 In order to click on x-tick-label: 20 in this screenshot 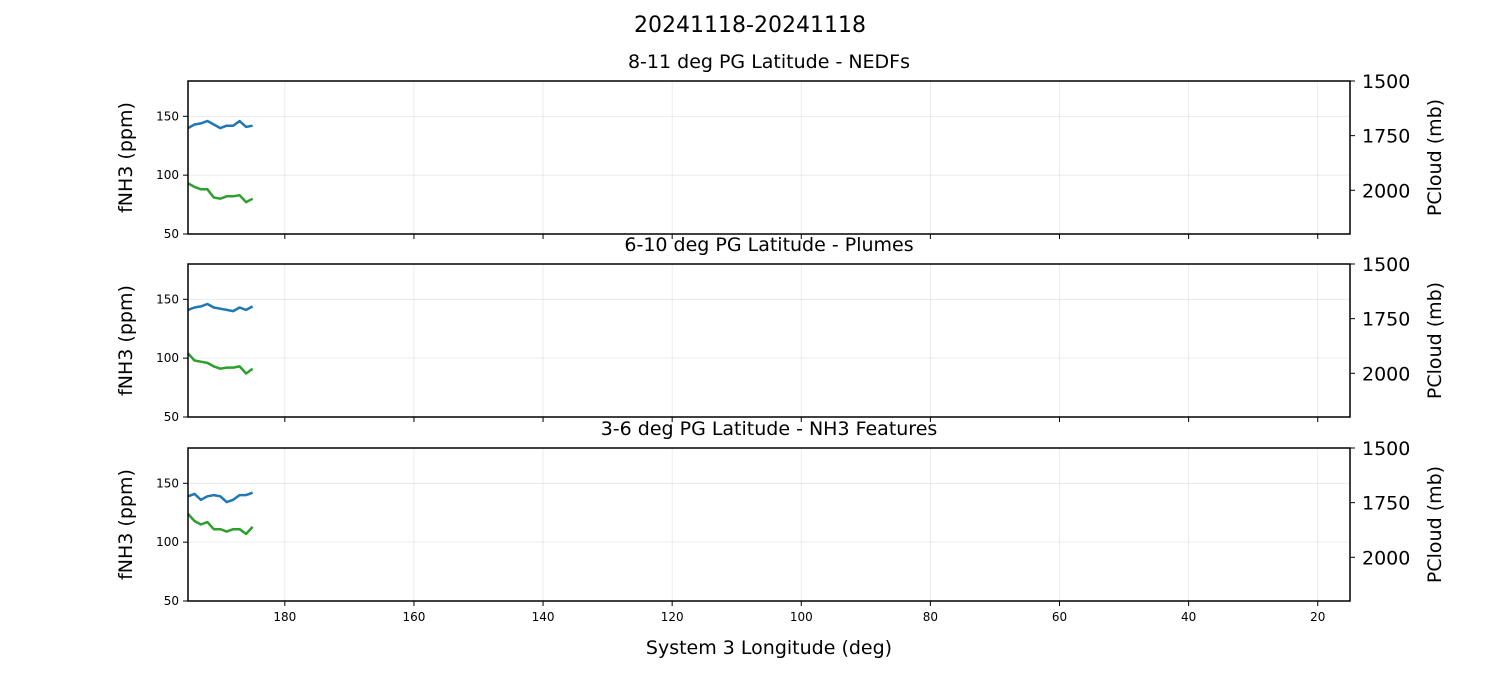, I will do `click(1317, 617)`.